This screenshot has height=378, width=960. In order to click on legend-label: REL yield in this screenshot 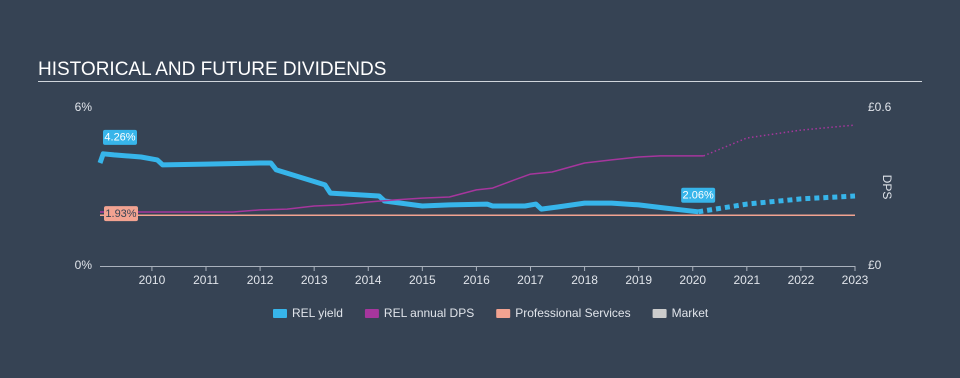, I will do `click(317, 313)`.